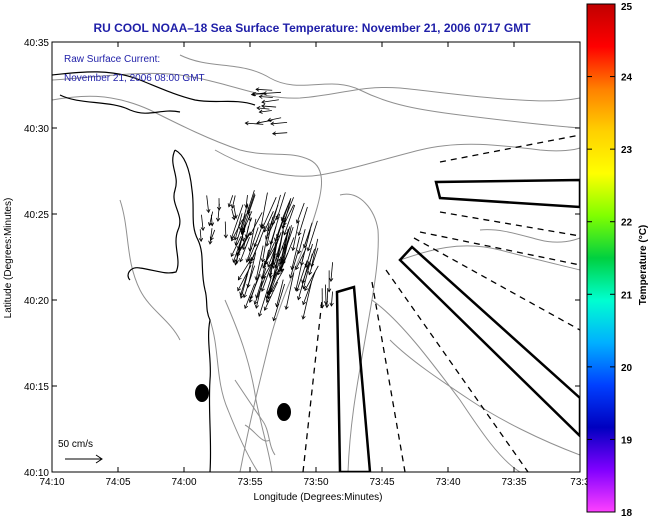 The width and height of the screenshot is (651, 518). Describe the element at coordinates (643, 265) in the screenshot. I see `colorbar-label: Temperature (°C)` at that location.